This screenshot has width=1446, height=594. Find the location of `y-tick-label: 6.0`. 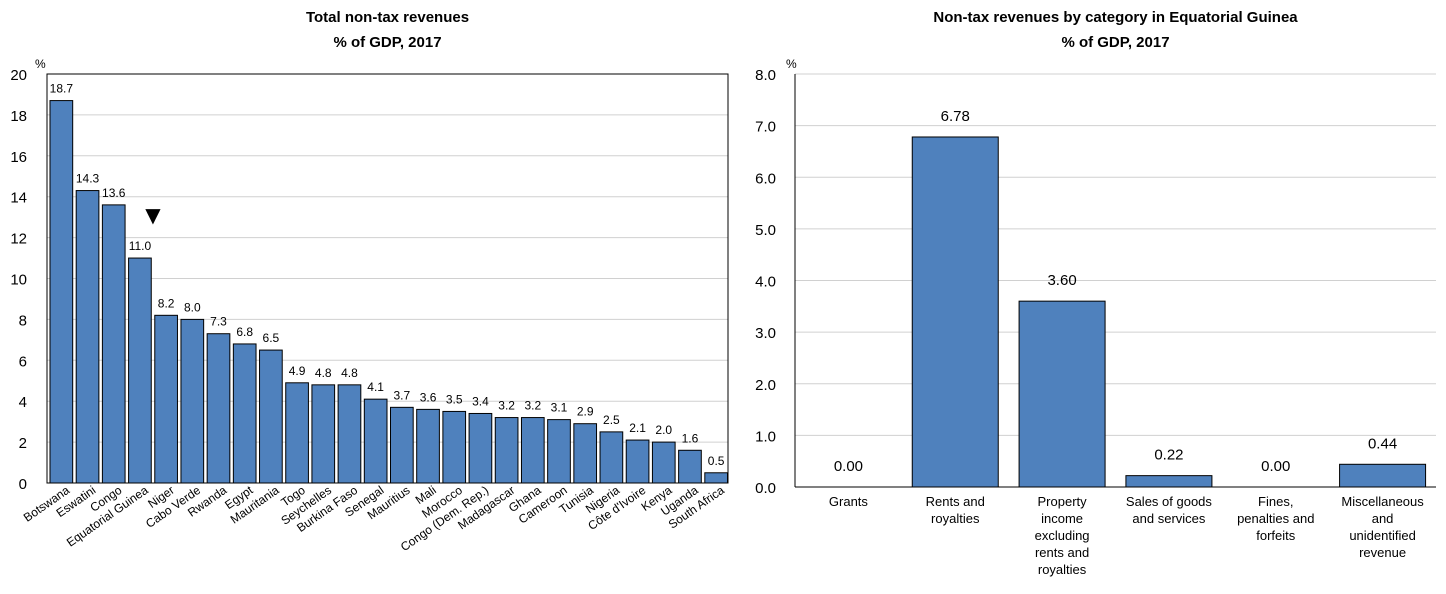

y-tick-label: 6.0 is located at coordinates (765, 178).